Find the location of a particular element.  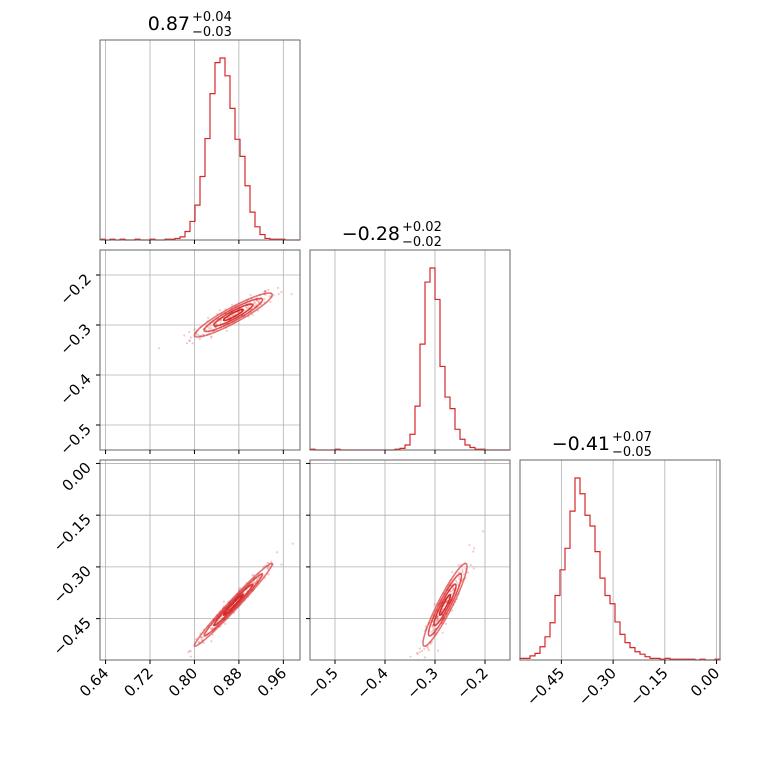

panel-2-0: −0.45 −0.30 −0.15 0.00 0.64 0.72 0.80 0.88 0.96 is located at coordinates (175, 579).